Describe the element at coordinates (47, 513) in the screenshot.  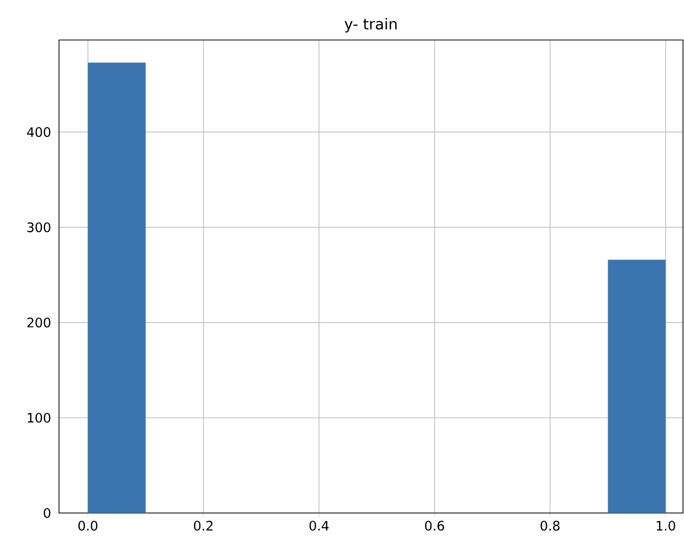
I see `y-tick-label: 0` at that location.